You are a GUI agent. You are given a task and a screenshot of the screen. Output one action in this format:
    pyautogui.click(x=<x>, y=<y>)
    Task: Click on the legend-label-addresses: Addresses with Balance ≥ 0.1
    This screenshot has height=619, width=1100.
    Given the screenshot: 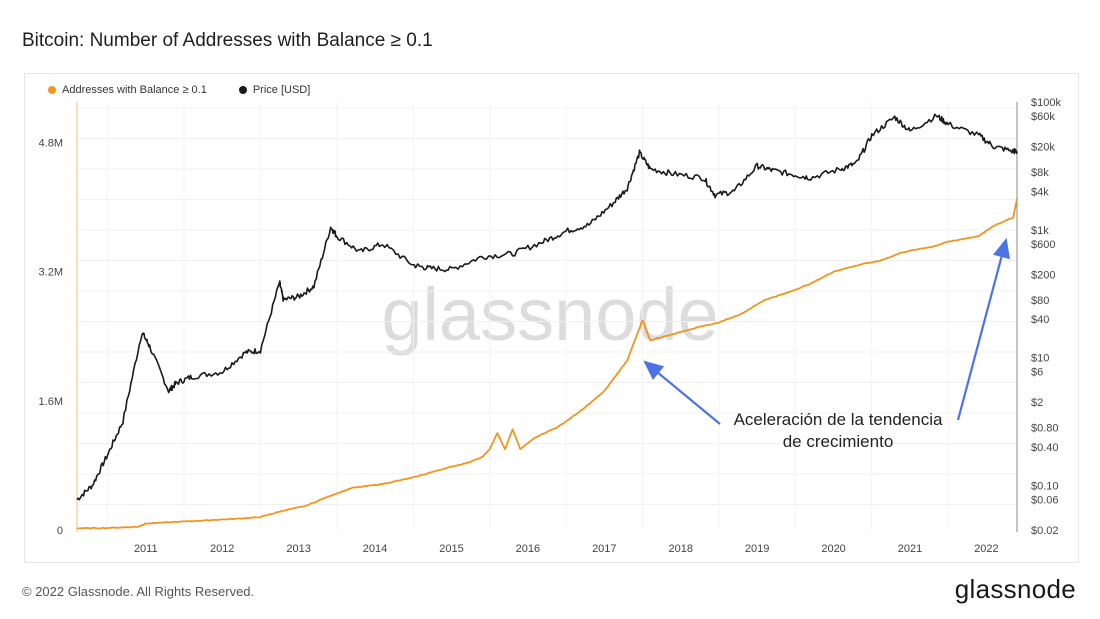 What is the action you would take?
    pyautogui.click(x=134, y=90)
    